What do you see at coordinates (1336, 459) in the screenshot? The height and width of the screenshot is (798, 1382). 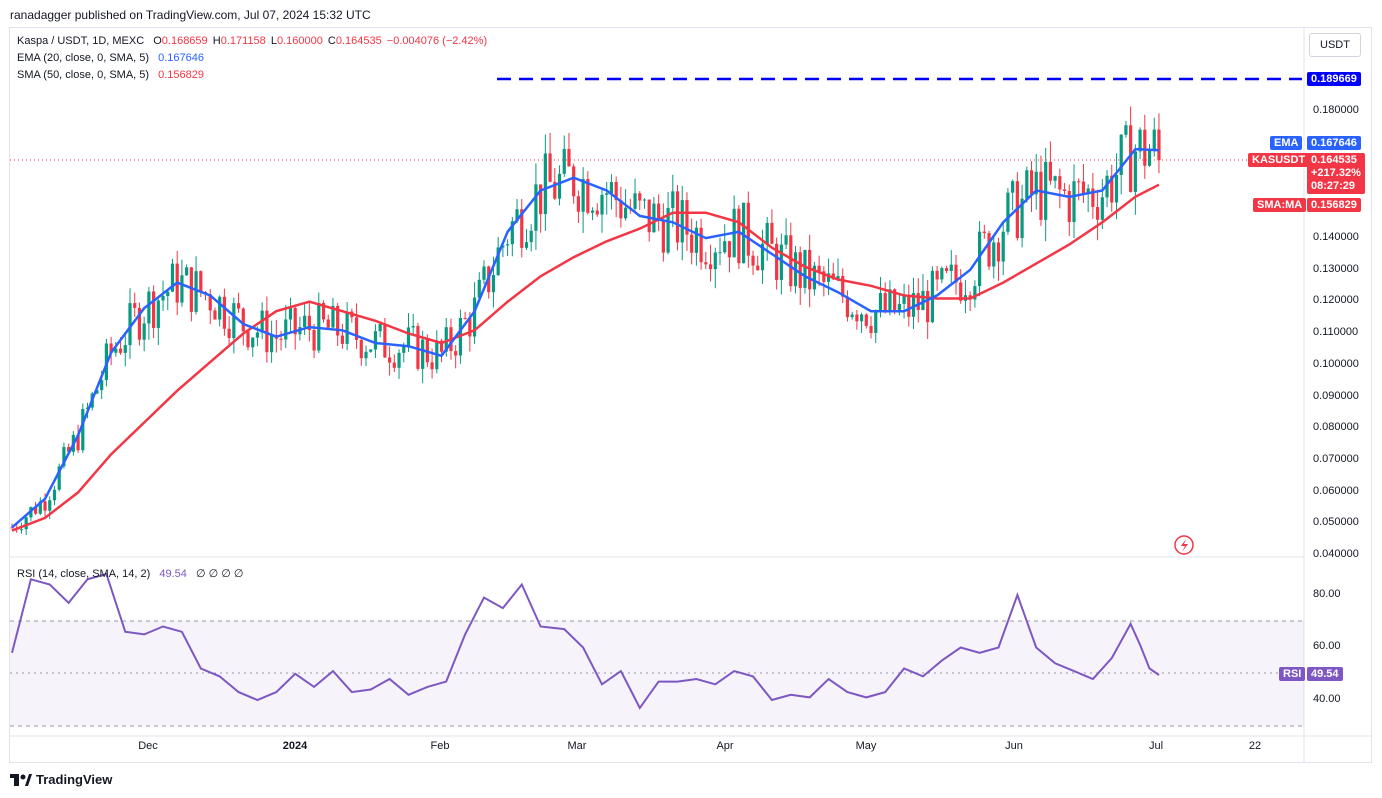 I see `price-tick: 0.070000` at bounding box center [1336, 459].